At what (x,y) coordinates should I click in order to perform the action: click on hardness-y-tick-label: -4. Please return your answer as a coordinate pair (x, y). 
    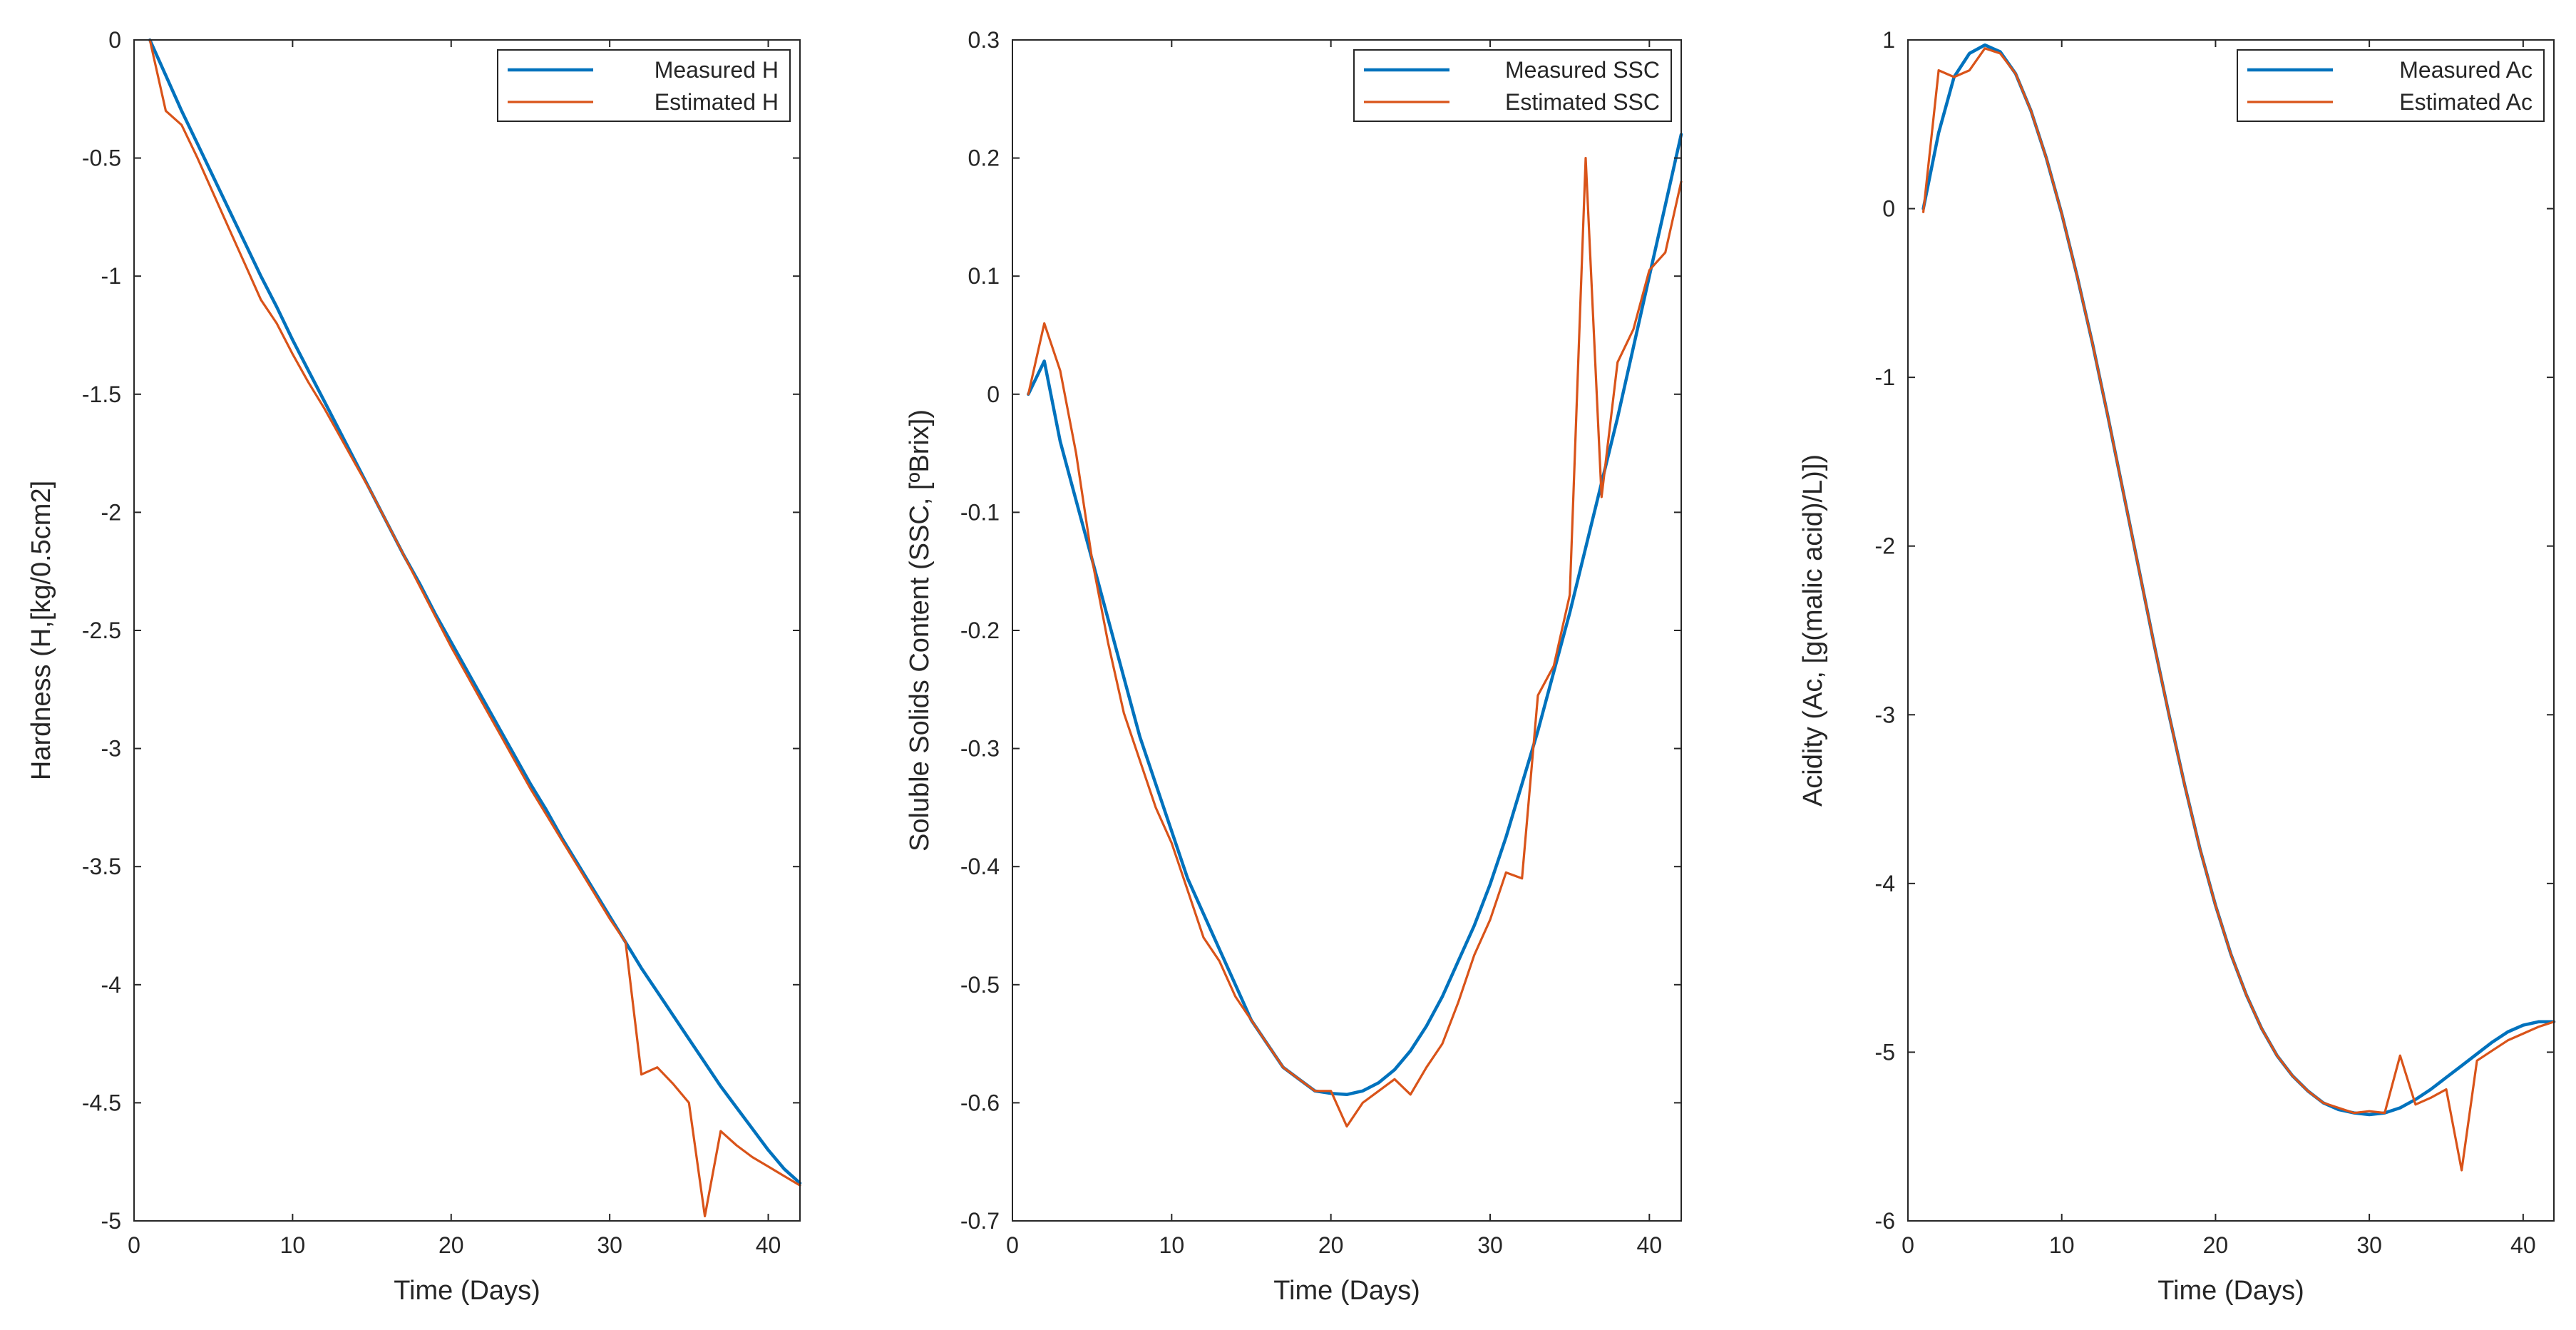
    Looking at the image, I should click on (111, 985).